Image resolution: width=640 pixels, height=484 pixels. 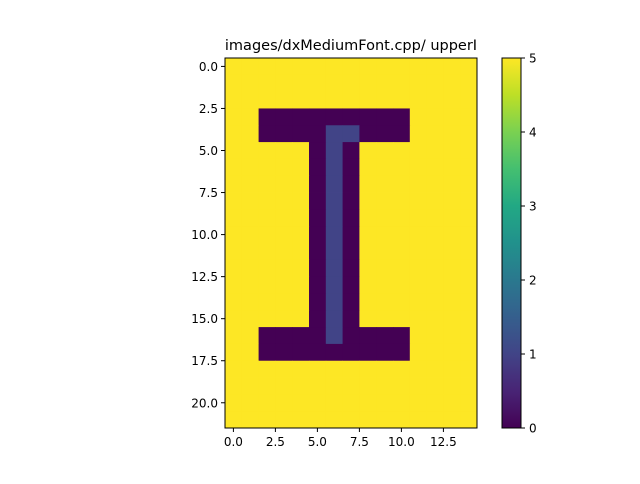 I want to click on colorbar-tick-label: 1, so click(x=533, y=355).